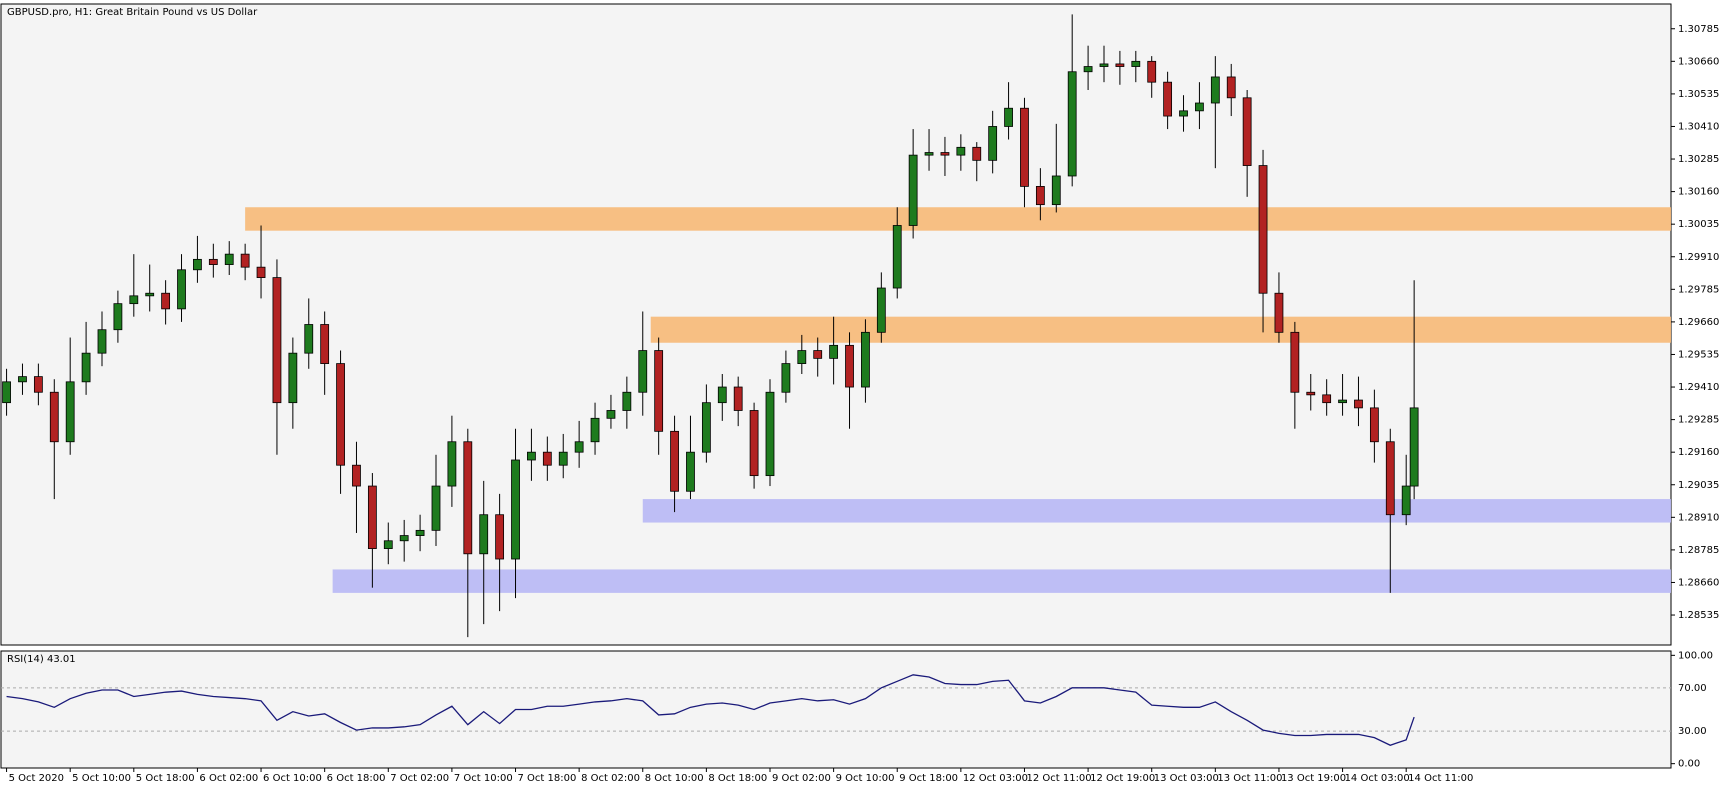 Image resolution: width=1734 pixels, height=789 pixels. What do you see at coordinates (1698, 582) in the screenshot?
I see `y-tick-label: 1.28660` at bounding box center [1698, 582].